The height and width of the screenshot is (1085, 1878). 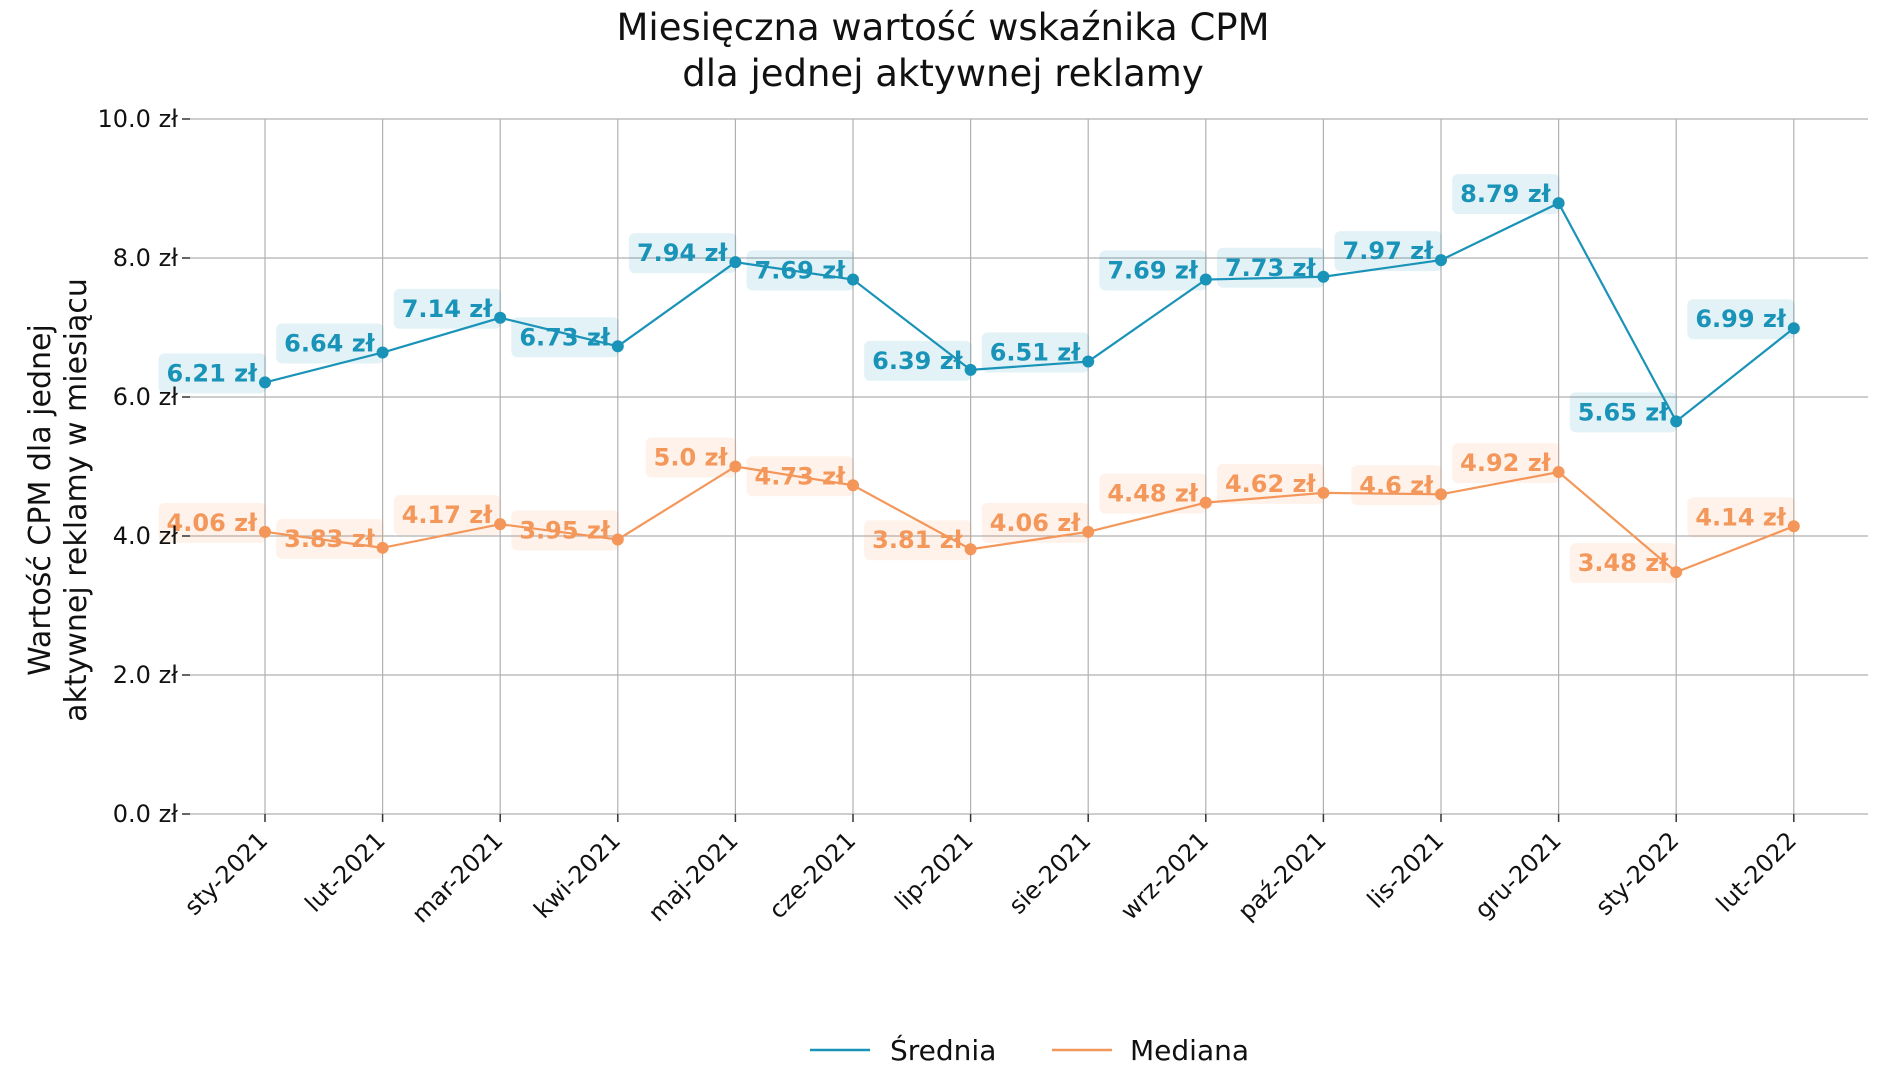 I want to click on data-label-group: 7.14 zł, so click(x=447, y=308).